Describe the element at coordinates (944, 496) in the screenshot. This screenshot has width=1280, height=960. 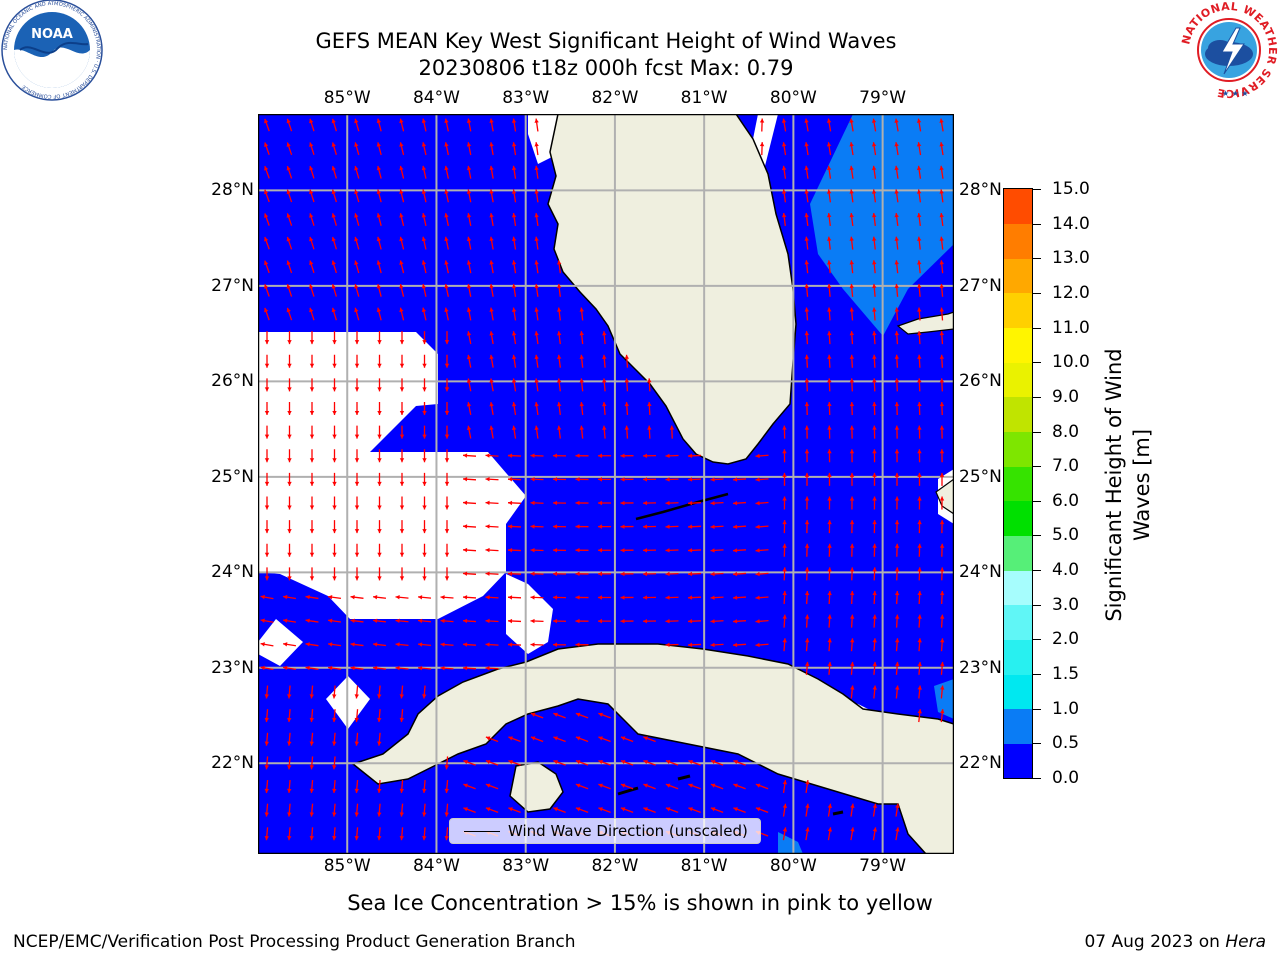
I see `andros-land` at that location.